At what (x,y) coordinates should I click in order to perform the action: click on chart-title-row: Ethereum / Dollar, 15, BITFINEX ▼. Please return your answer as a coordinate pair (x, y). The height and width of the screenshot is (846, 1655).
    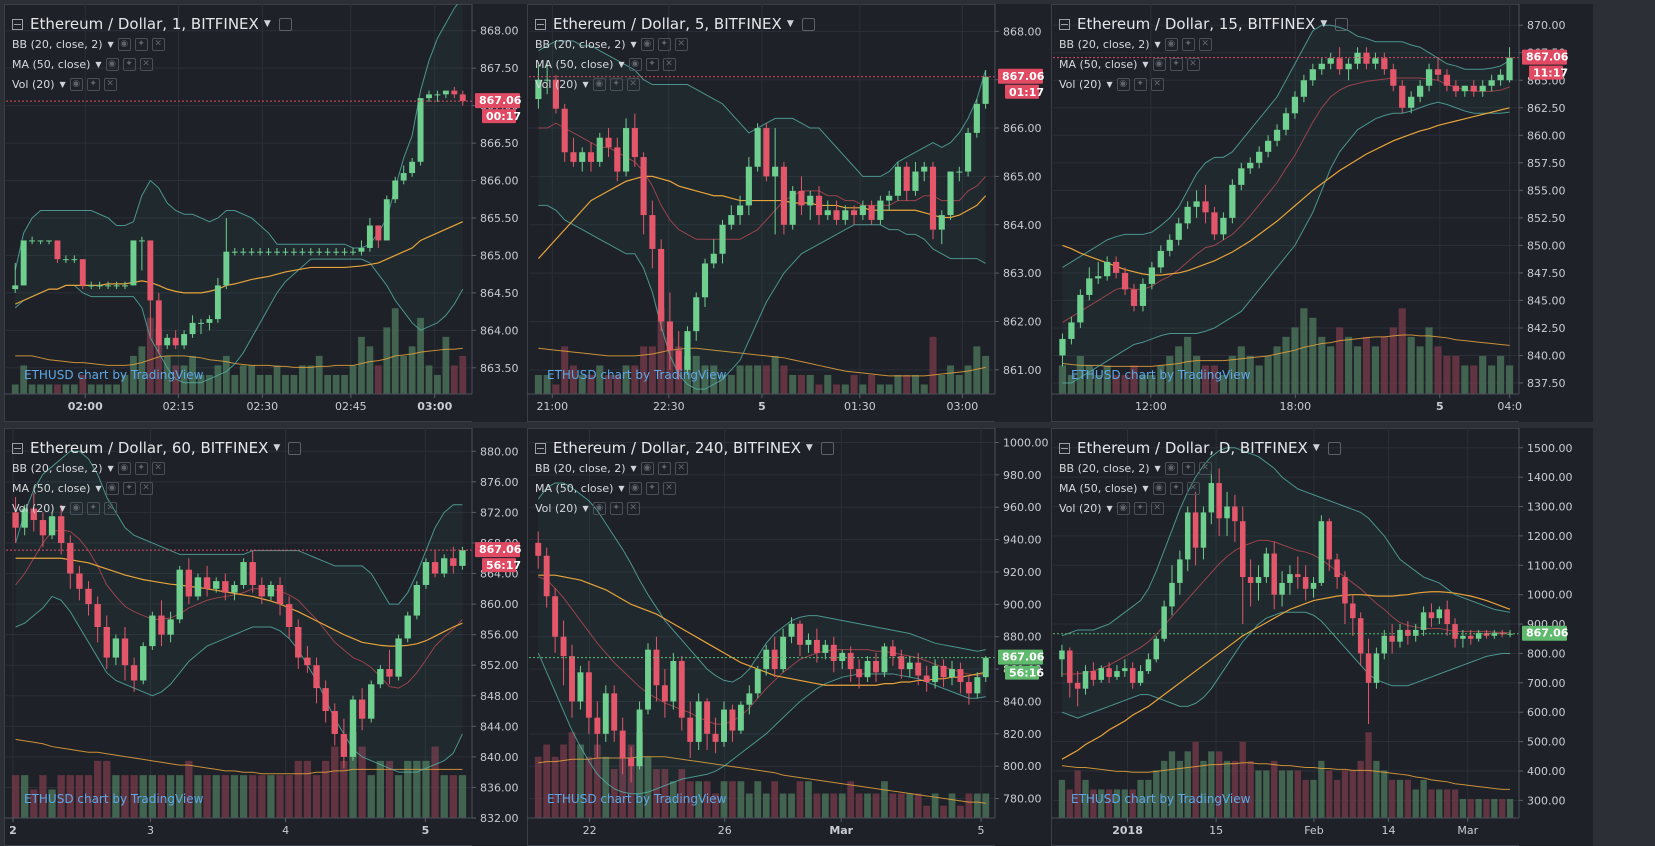
    Looking at the image, I should click on (1204, 24).